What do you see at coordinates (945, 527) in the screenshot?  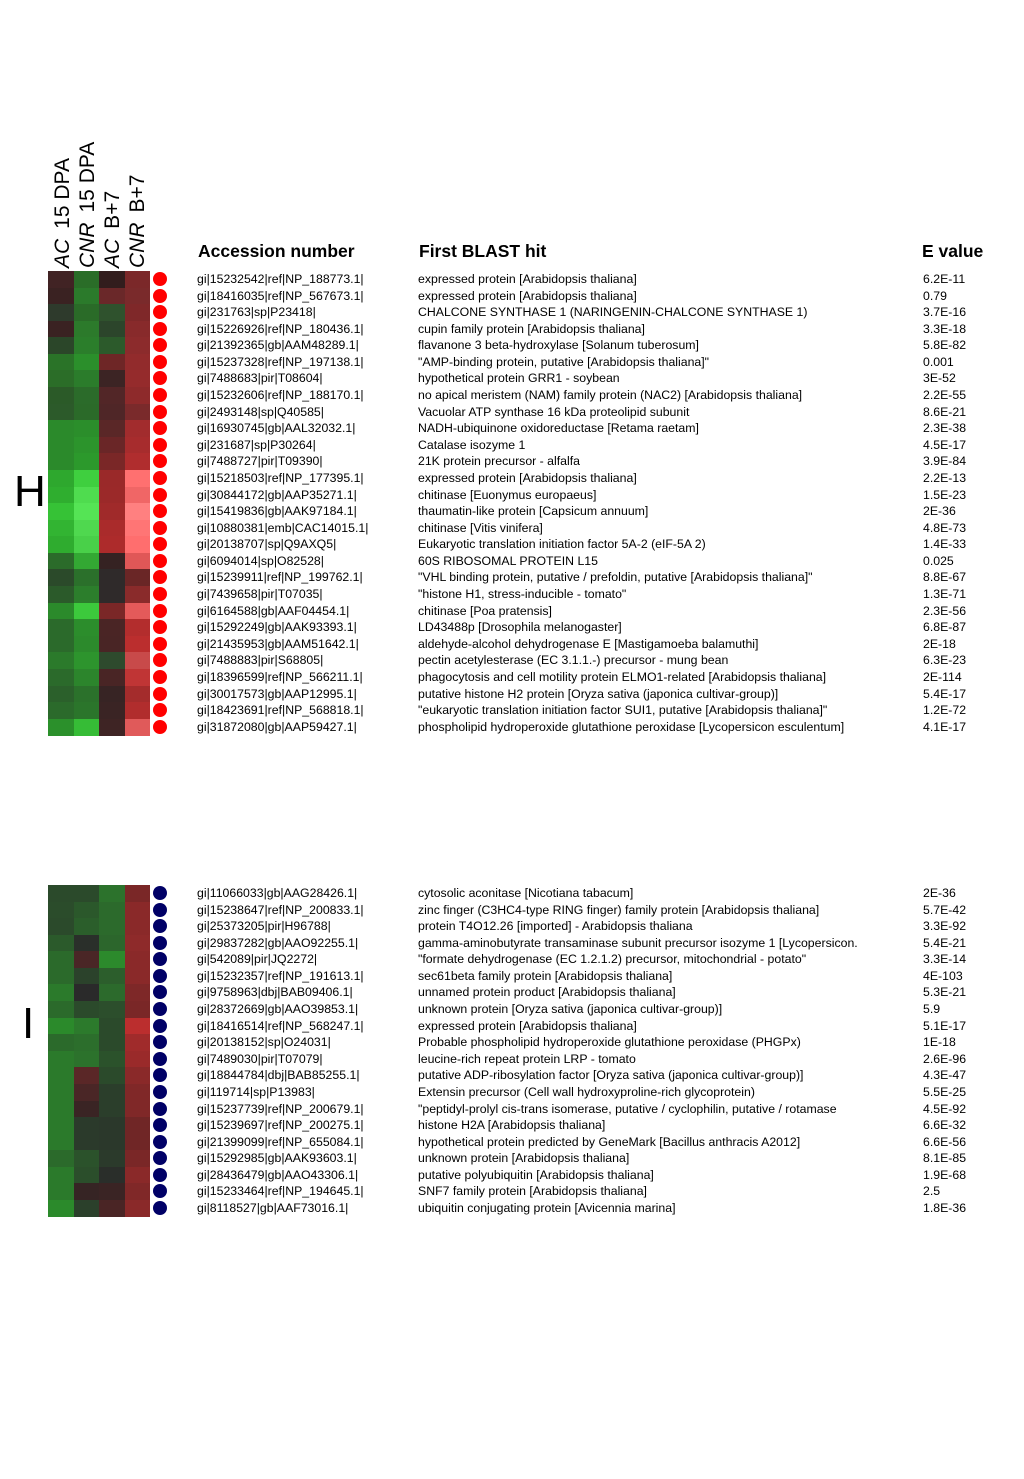 I see `e-value: 4.8E-73` at bounding box center [945, 527].